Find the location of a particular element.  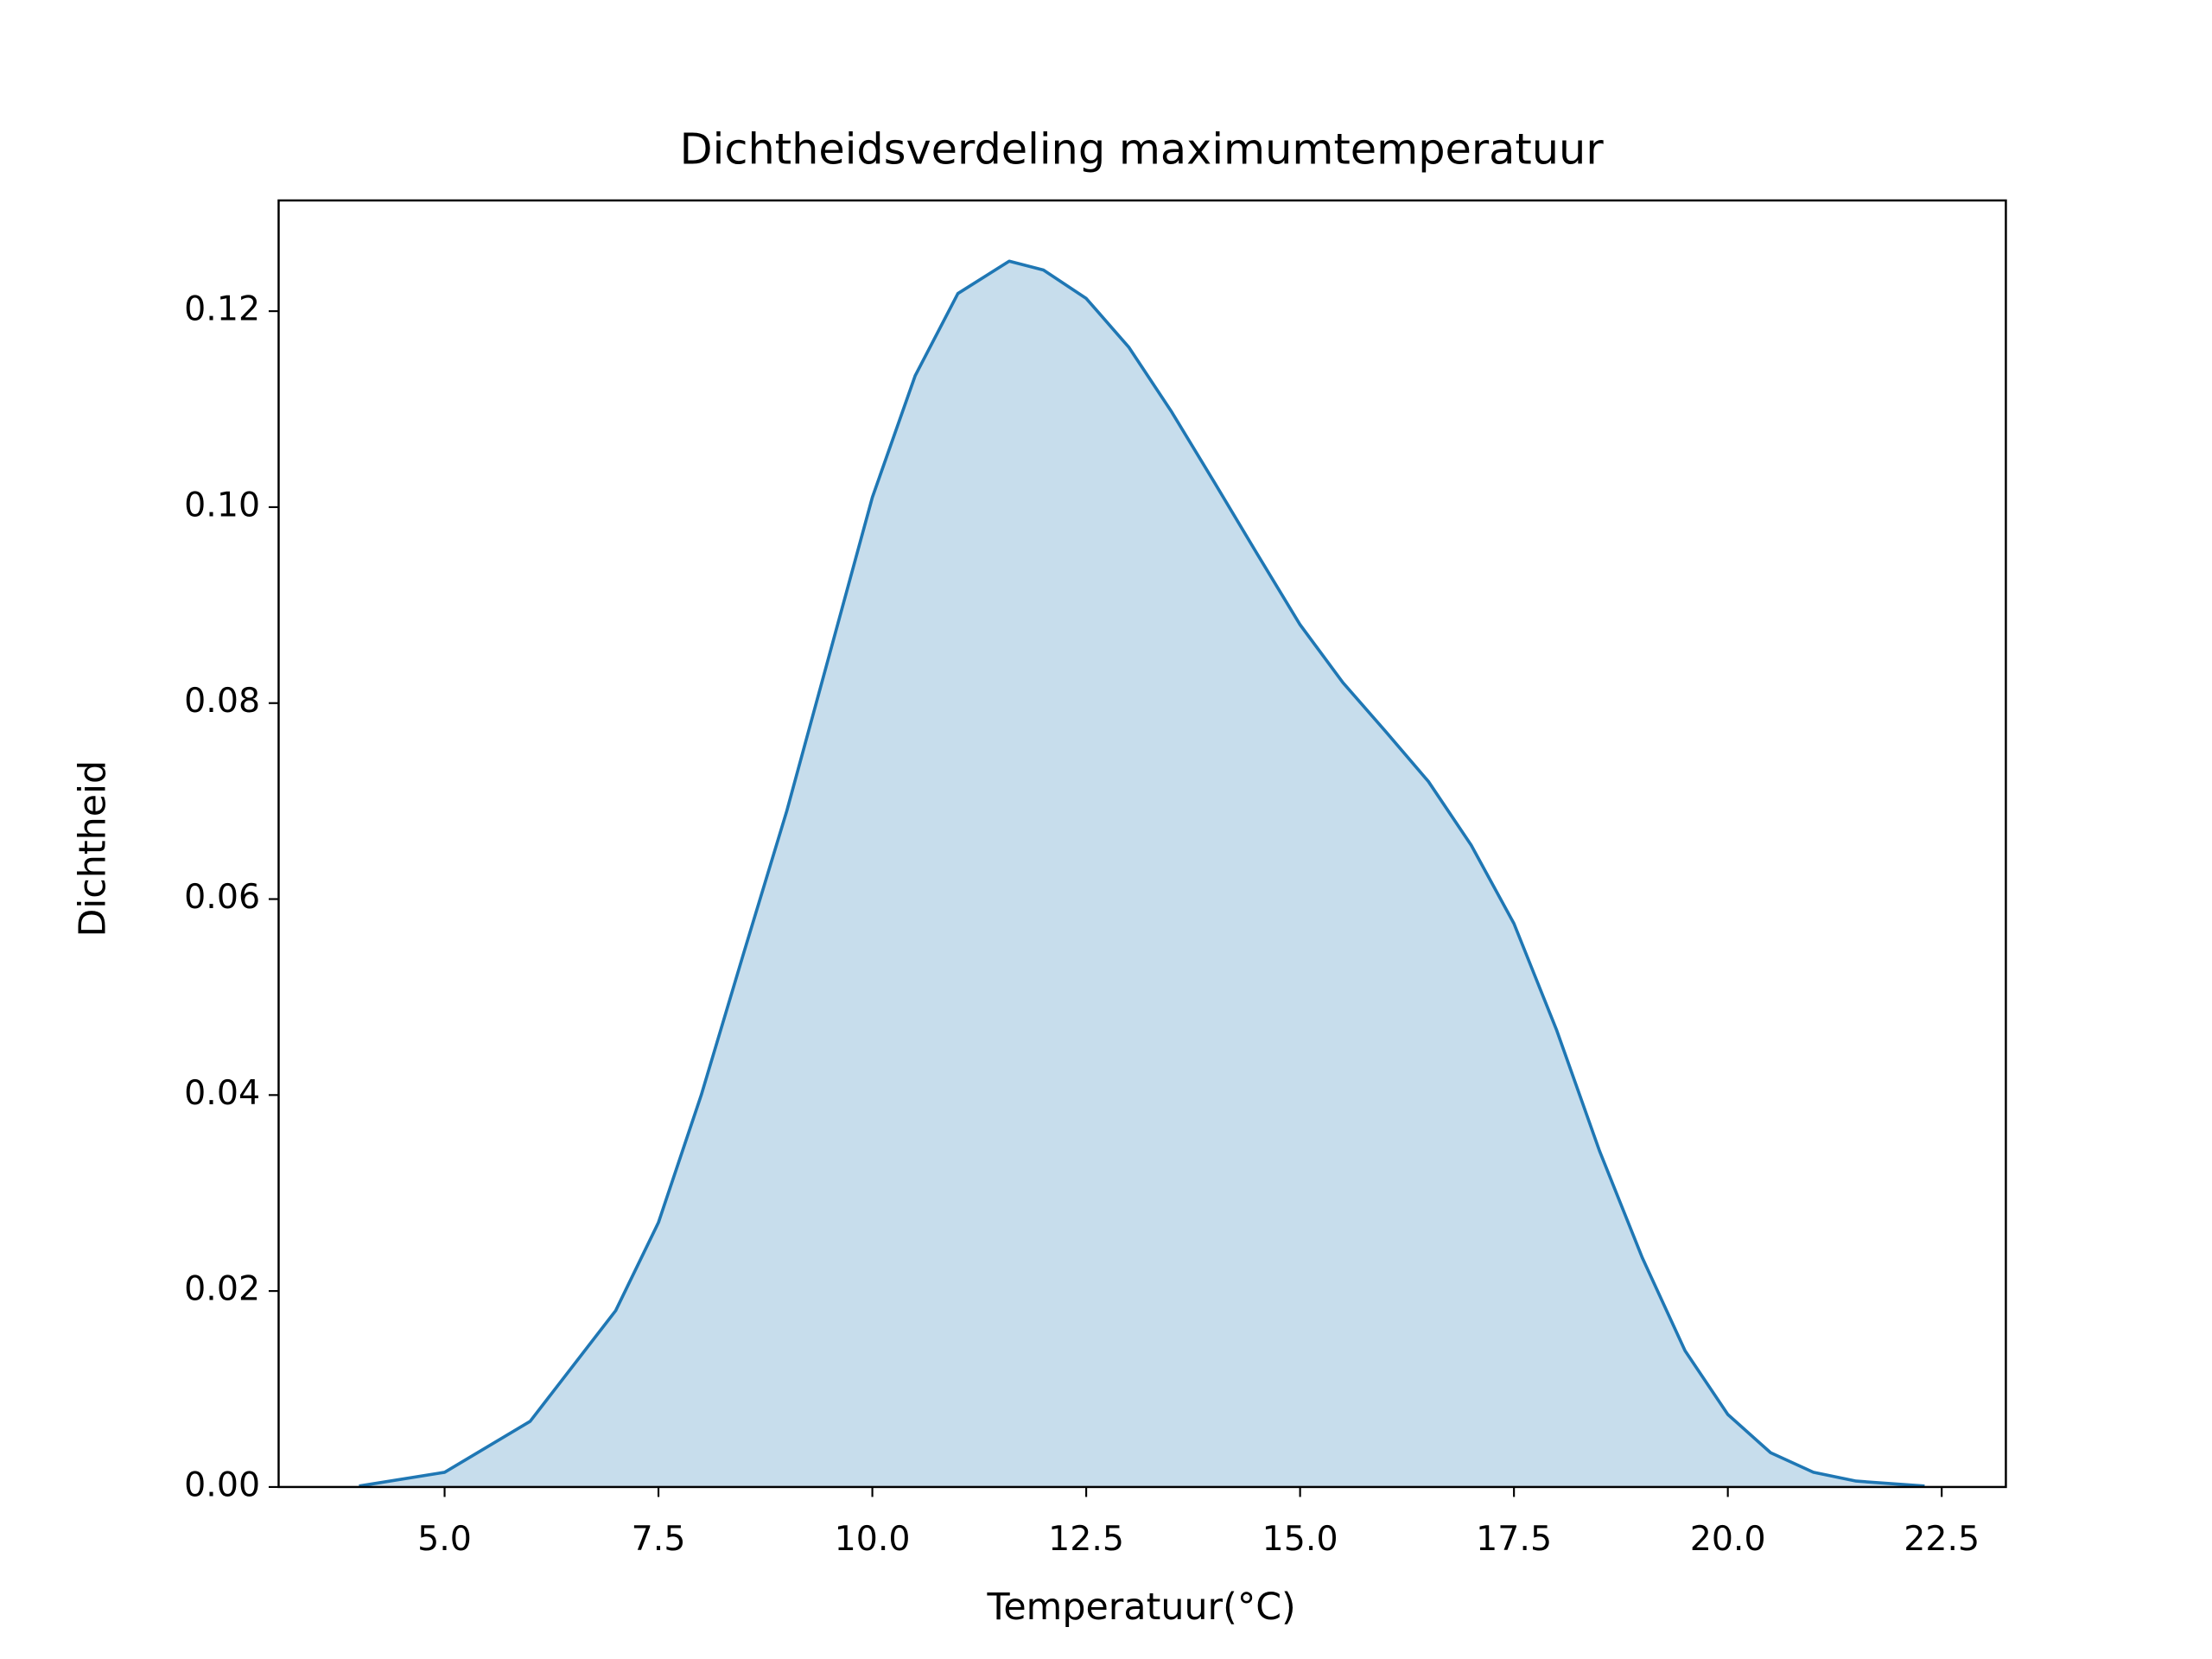

y-tick-label: 0.10 is located at coordinates (222, 504).